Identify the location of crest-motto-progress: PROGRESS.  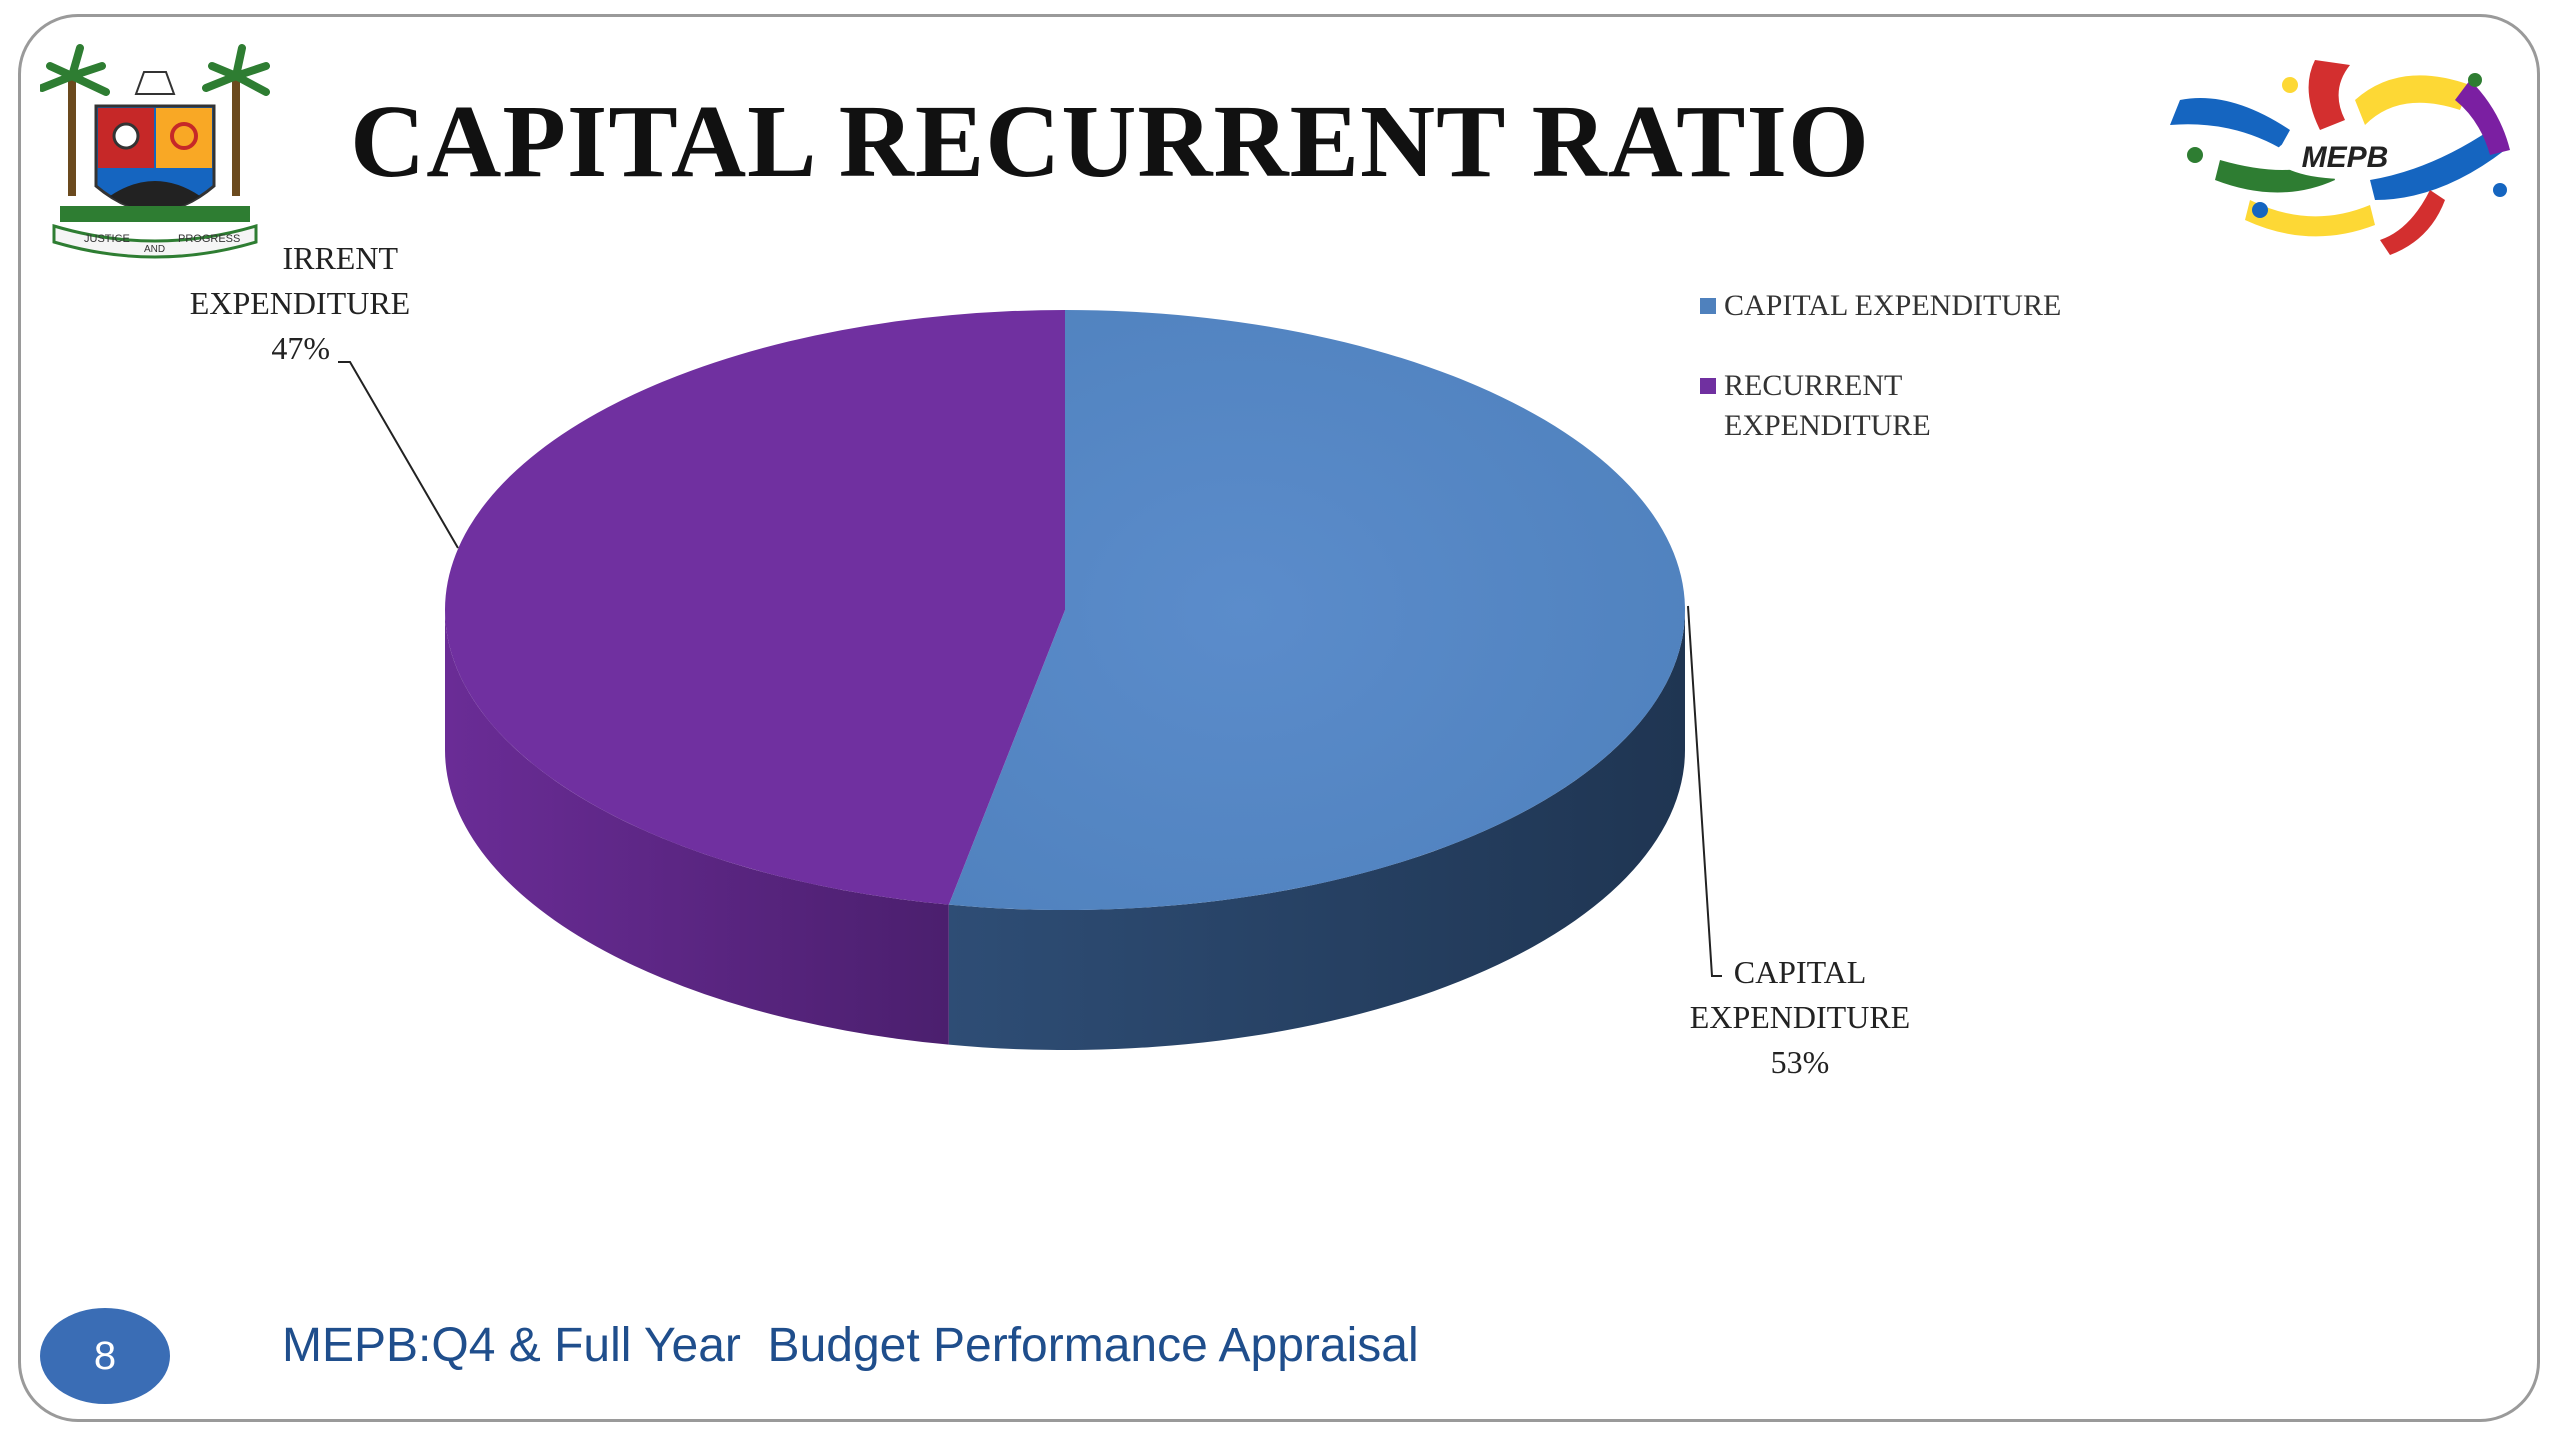
(209, 239).